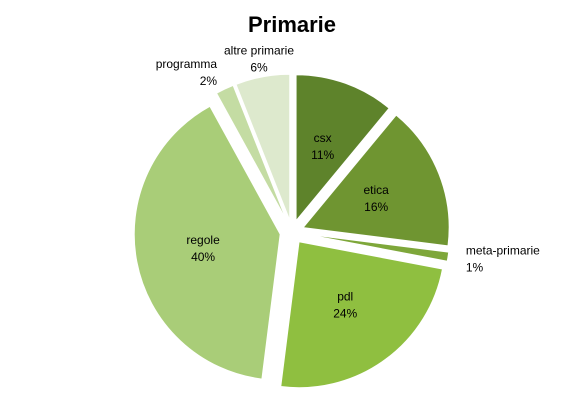 This screenshot has height=420, width=584. I want to click on slice-label: regole, so click(203, 240).